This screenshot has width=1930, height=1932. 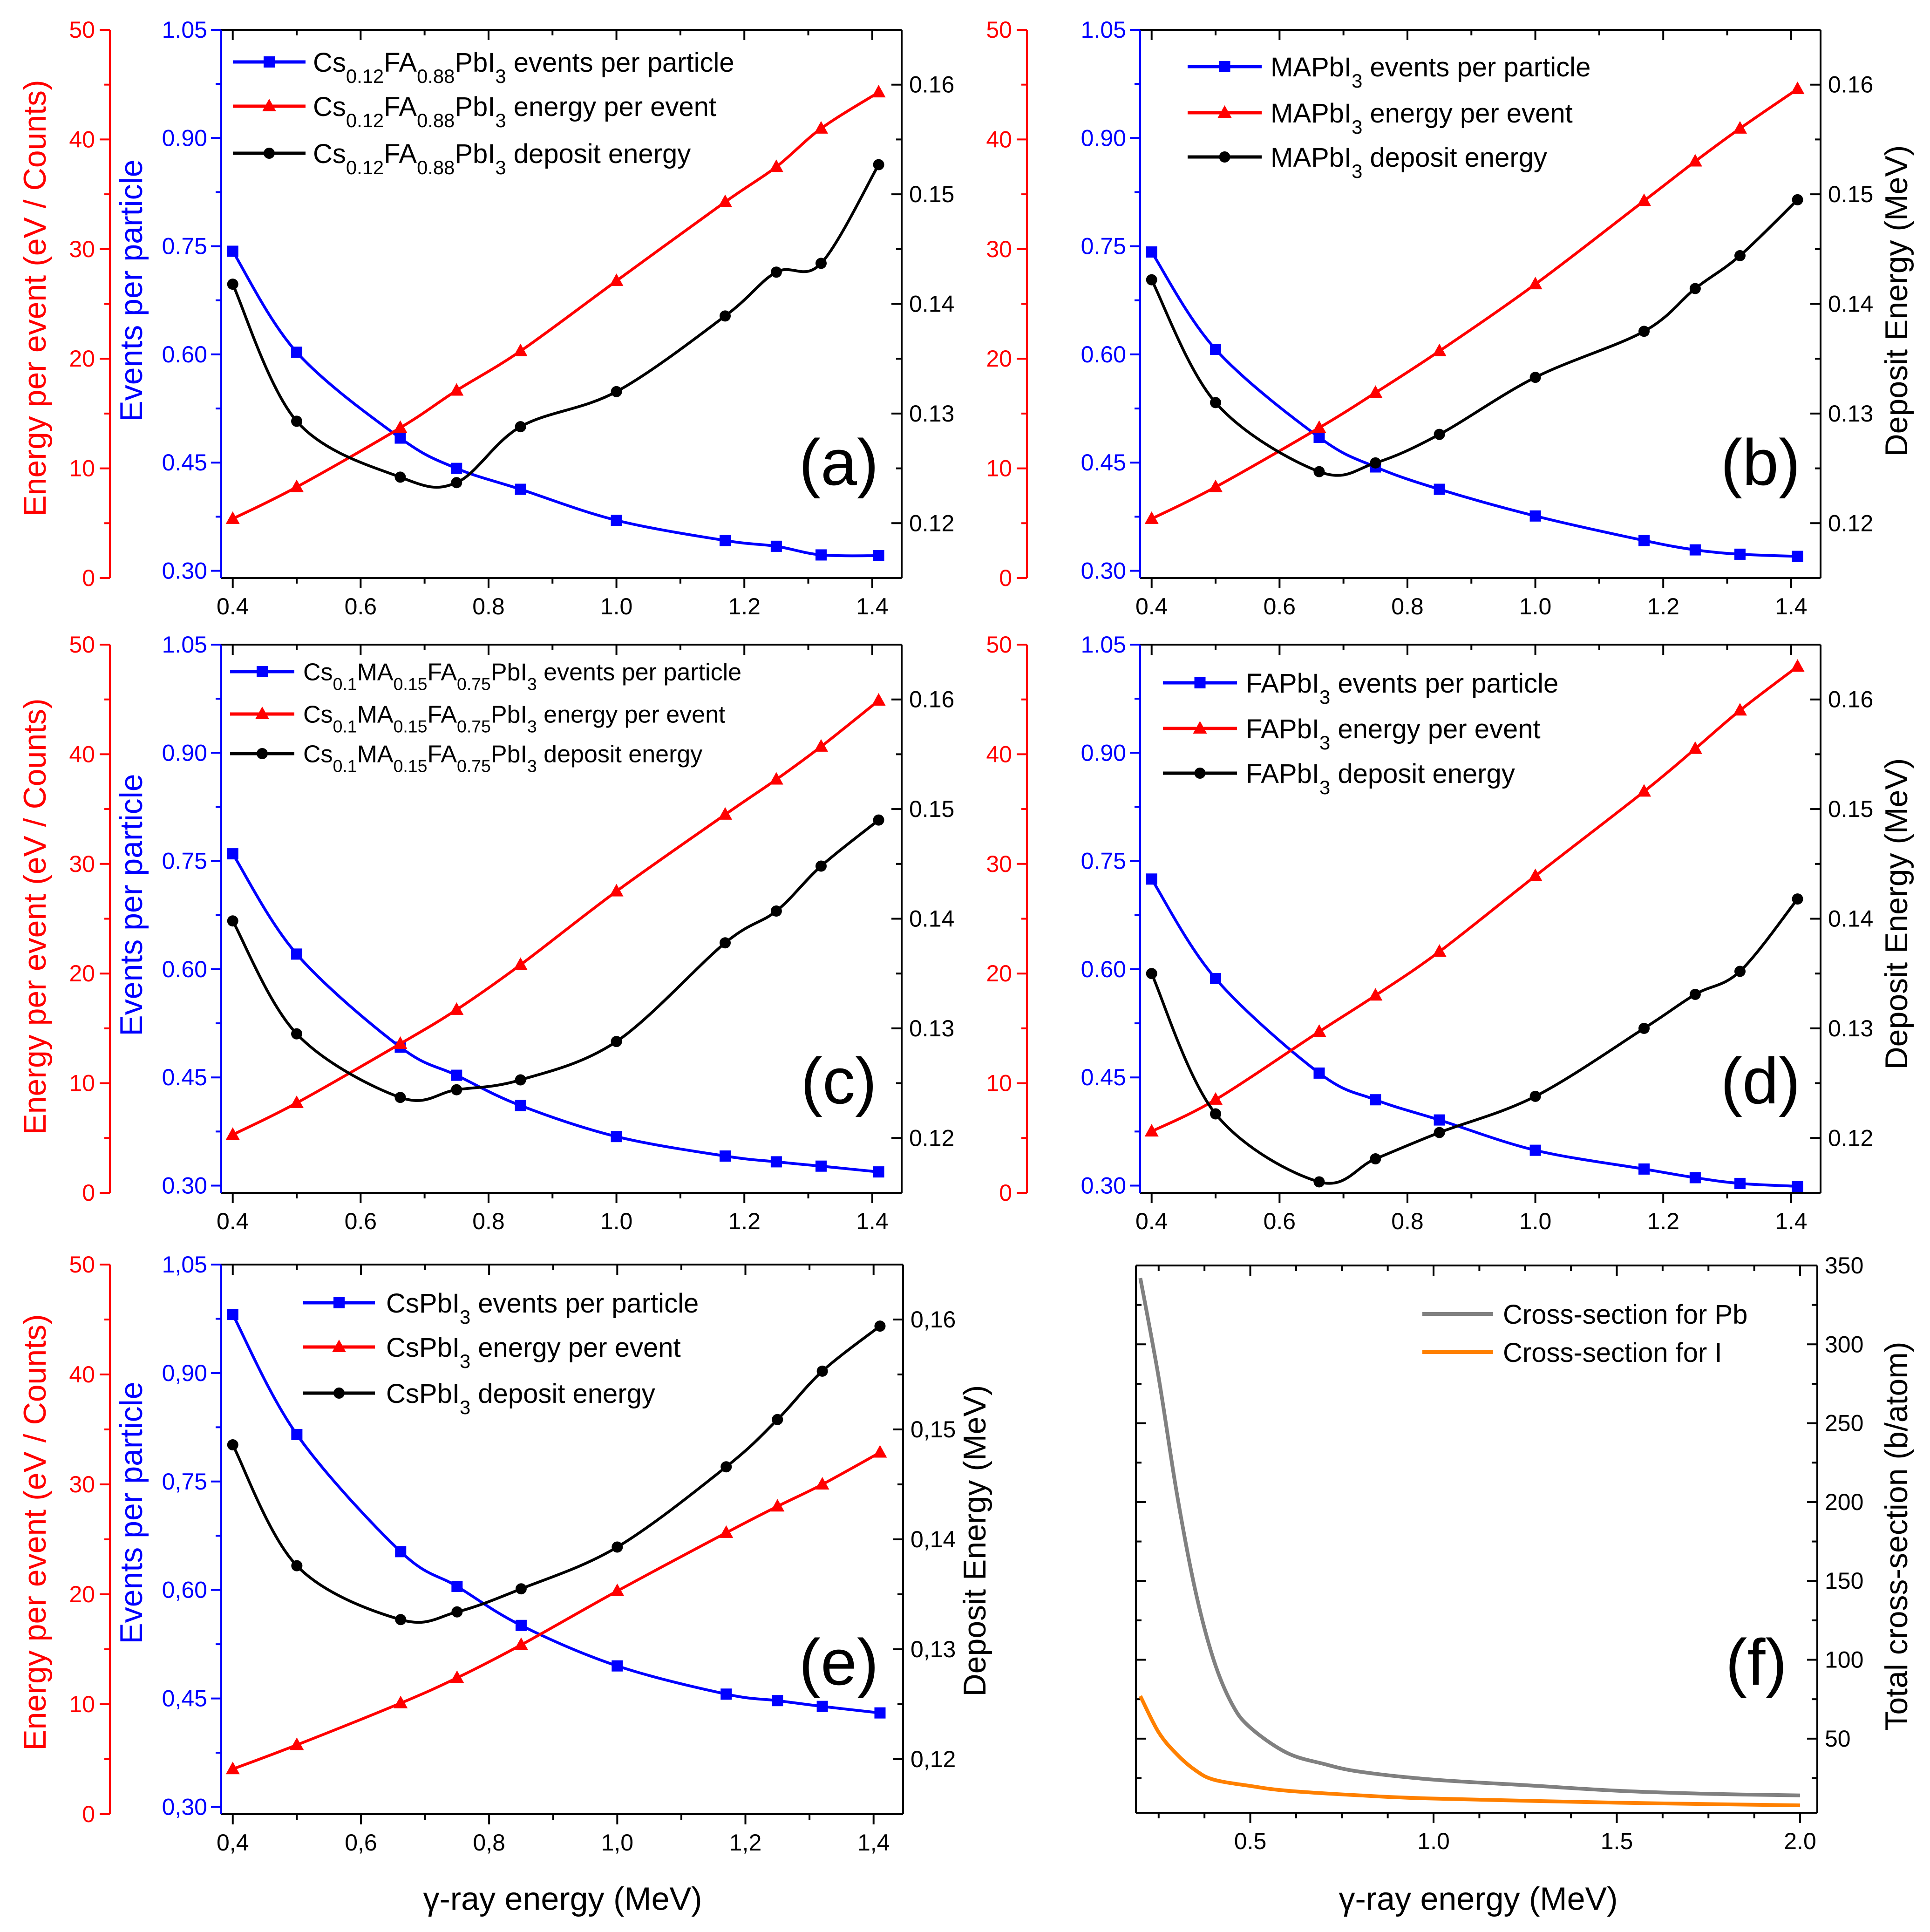 I want to click on label-part: PbI, so click(x=475, y=107).